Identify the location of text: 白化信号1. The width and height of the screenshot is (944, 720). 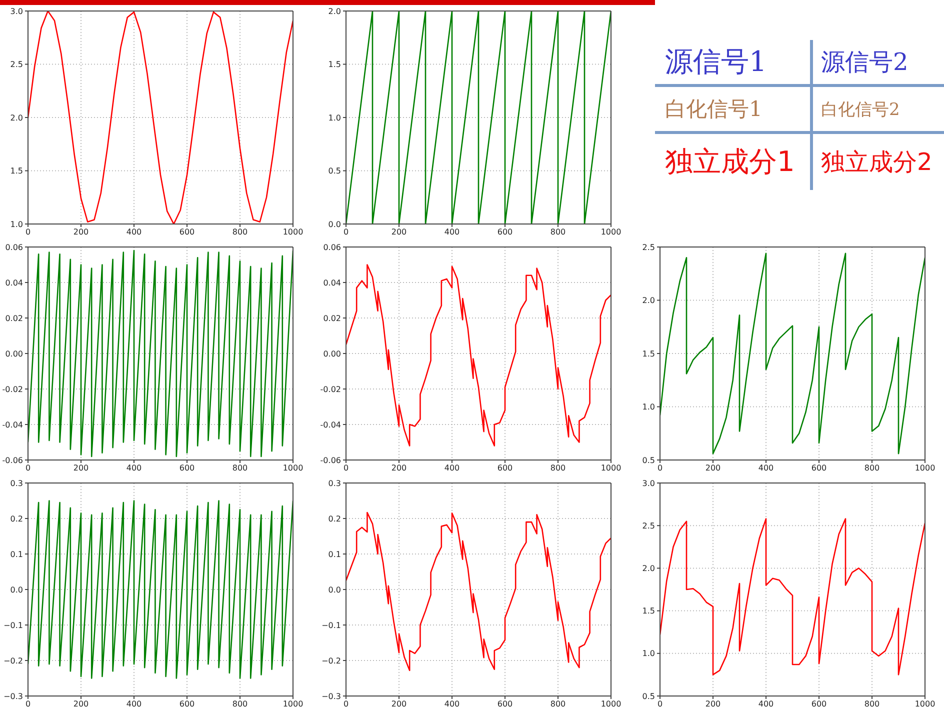
(714, 110).